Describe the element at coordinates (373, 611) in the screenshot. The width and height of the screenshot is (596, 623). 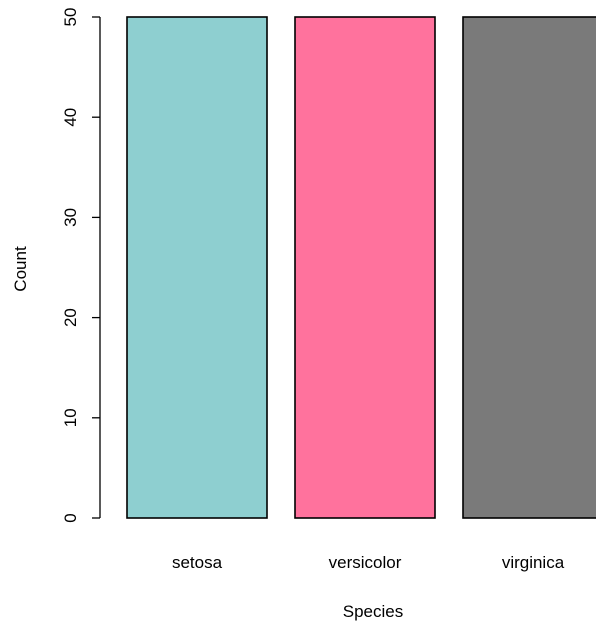
I see `x-axis-title: Species` at that location.